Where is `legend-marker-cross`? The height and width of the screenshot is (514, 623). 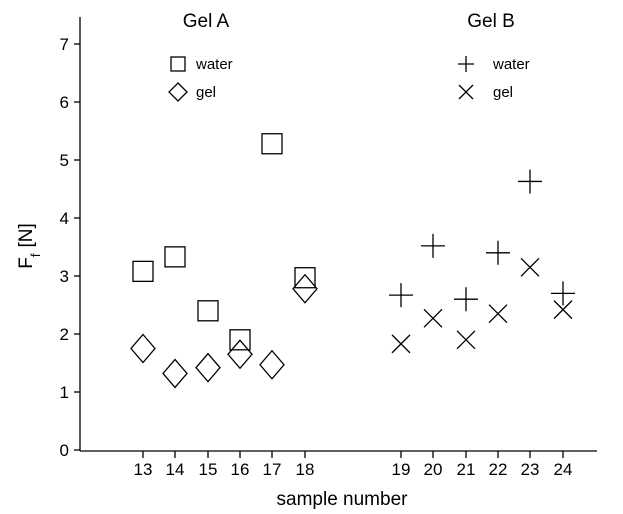 legend-marker-cross is located at coordinates (466, 92).